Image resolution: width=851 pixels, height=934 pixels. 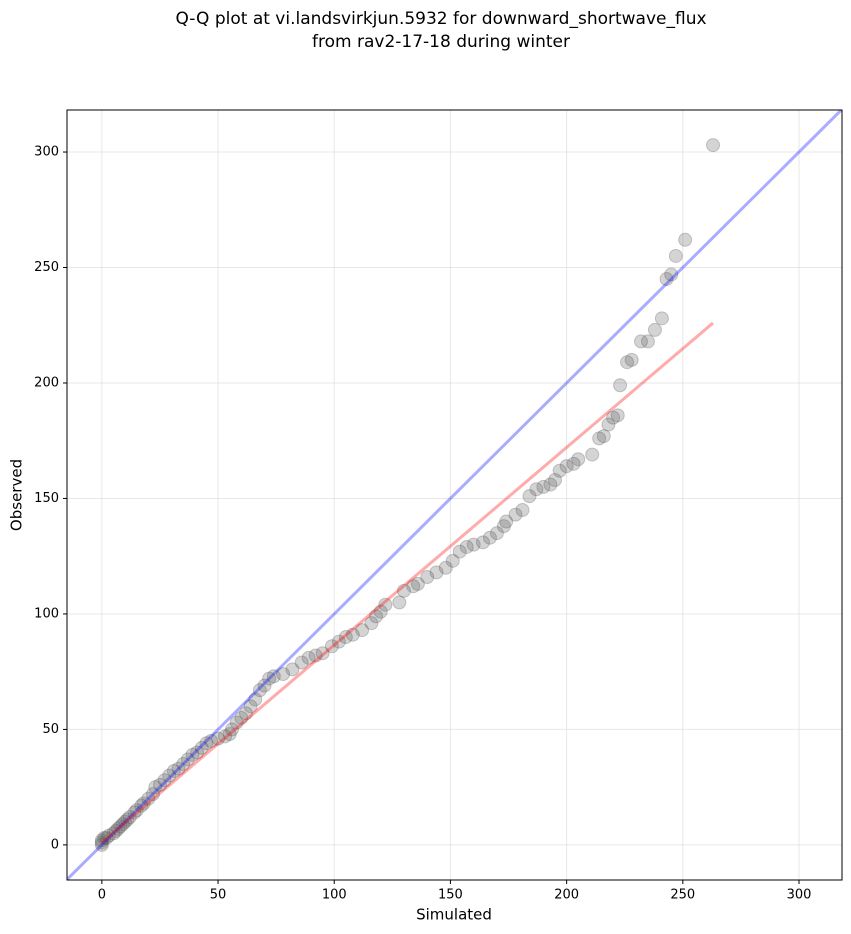 I want to click on y-tick-label: 200, so click(x=46, y=382).